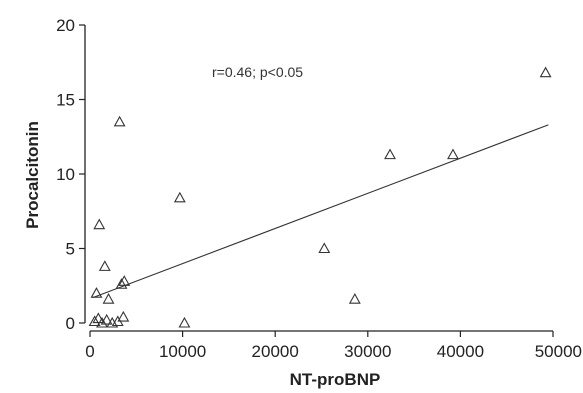  I want to click on x-tick-label: 30000, so click(367, 351).